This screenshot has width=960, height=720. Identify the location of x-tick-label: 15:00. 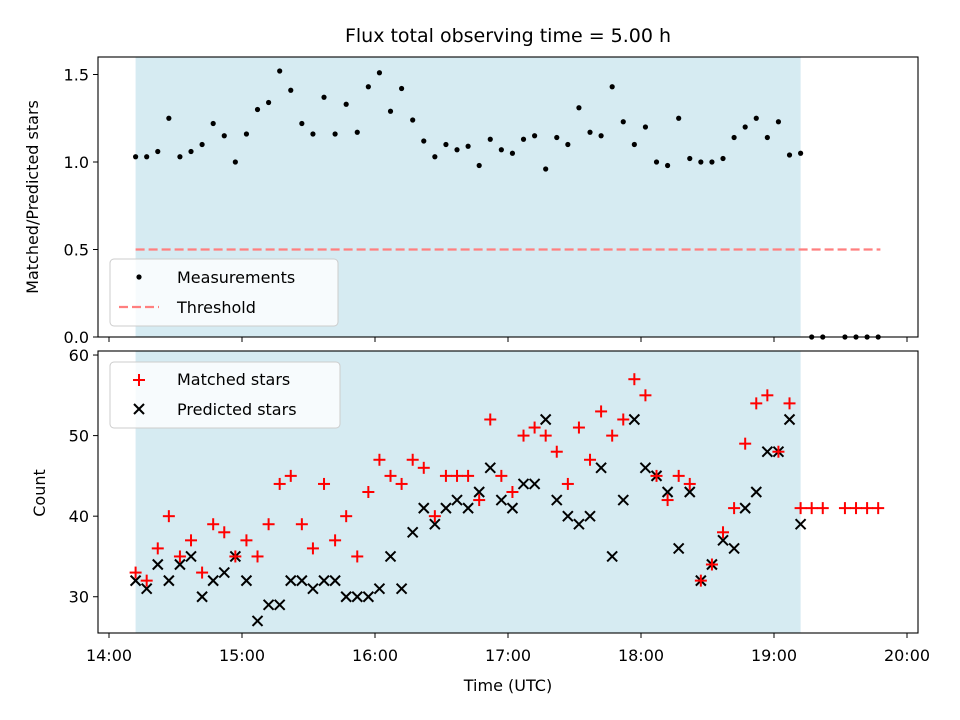
(242, 655).